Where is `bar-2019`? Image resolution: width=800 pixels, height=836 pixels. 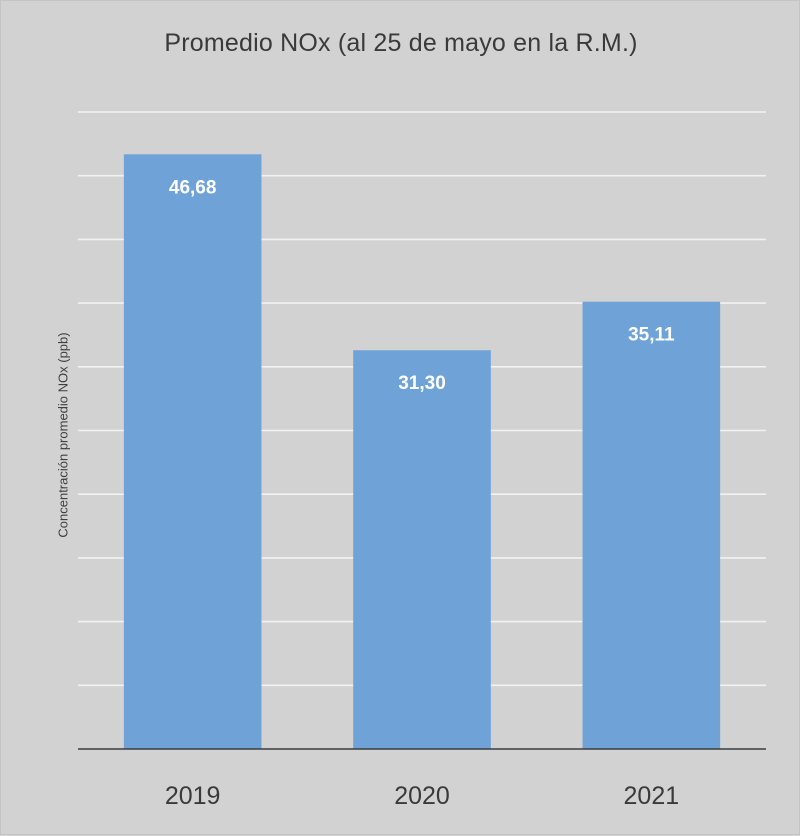 bar-2019 is located at coordinates (192, 451).